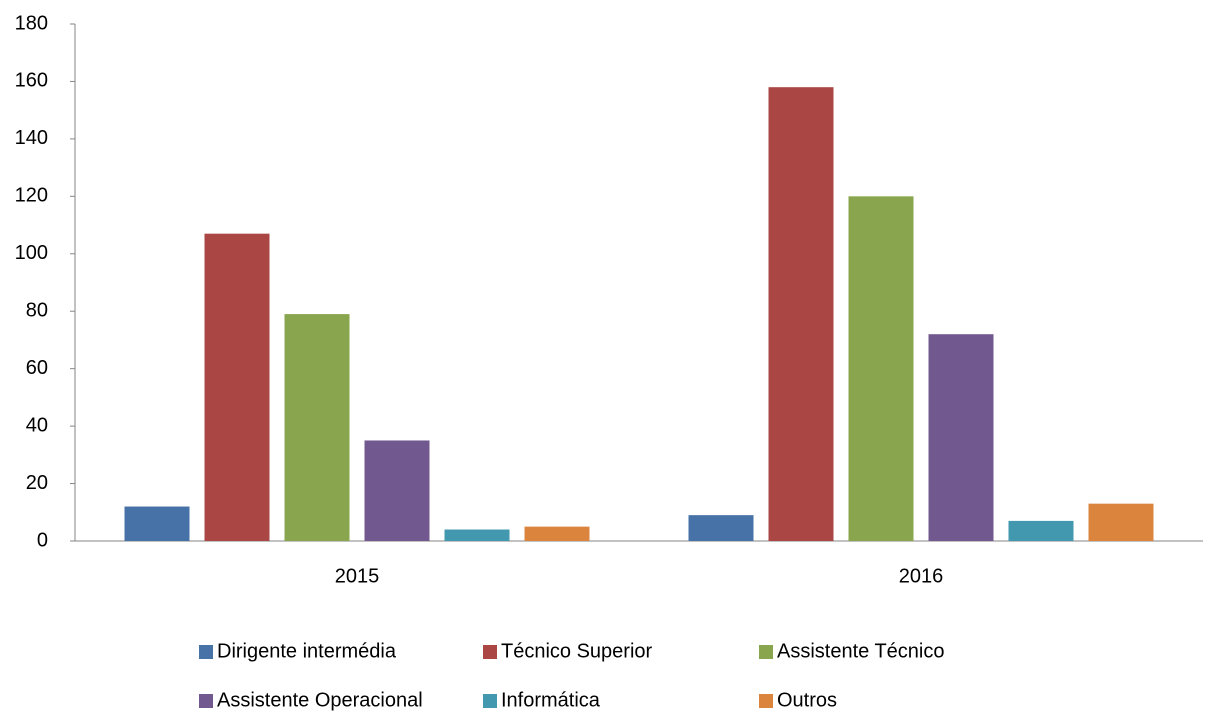 Image resolution: width=1206 pixels, height=713 pixels. Describe the element at coordinates (42, 540) in the screenshot. I see `y-tick-label: 0` at that location.